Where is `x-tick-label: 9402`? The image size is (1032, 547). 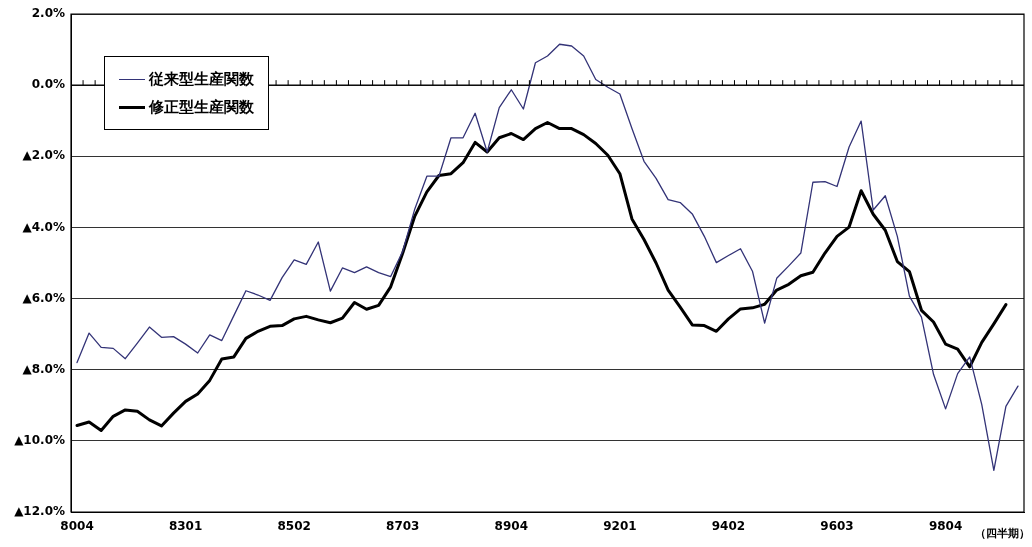
x-tick-label: 9402 is located at coordinates (728, 526).